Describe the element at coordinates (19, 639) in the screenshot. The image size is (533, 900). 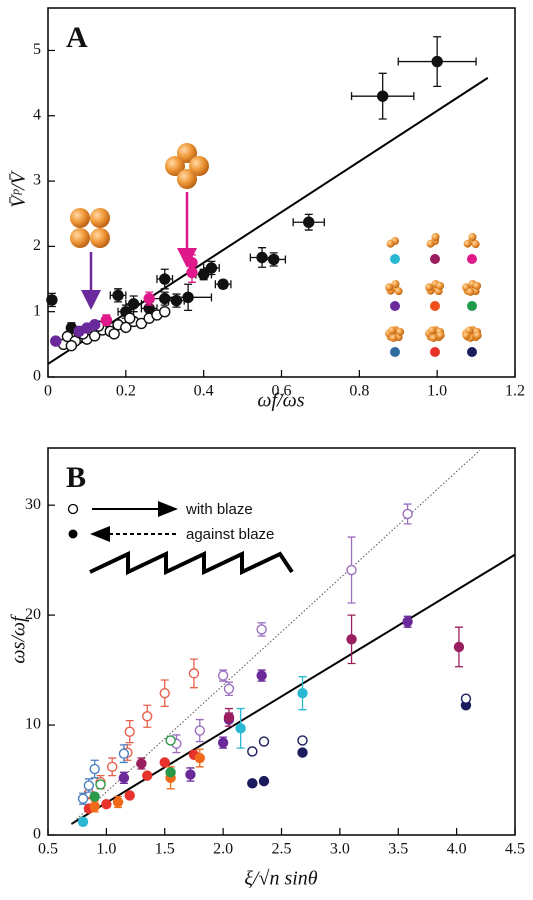
I see `y-axis-label: ωs/ωf` at that location.